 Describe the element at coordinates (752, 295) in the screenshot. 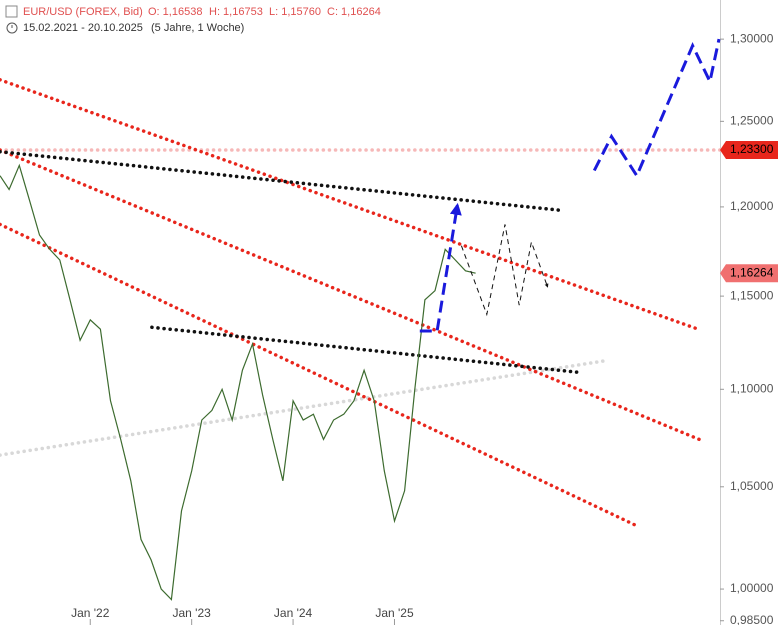

I see `y-tick-label: 1,15000` at that location.